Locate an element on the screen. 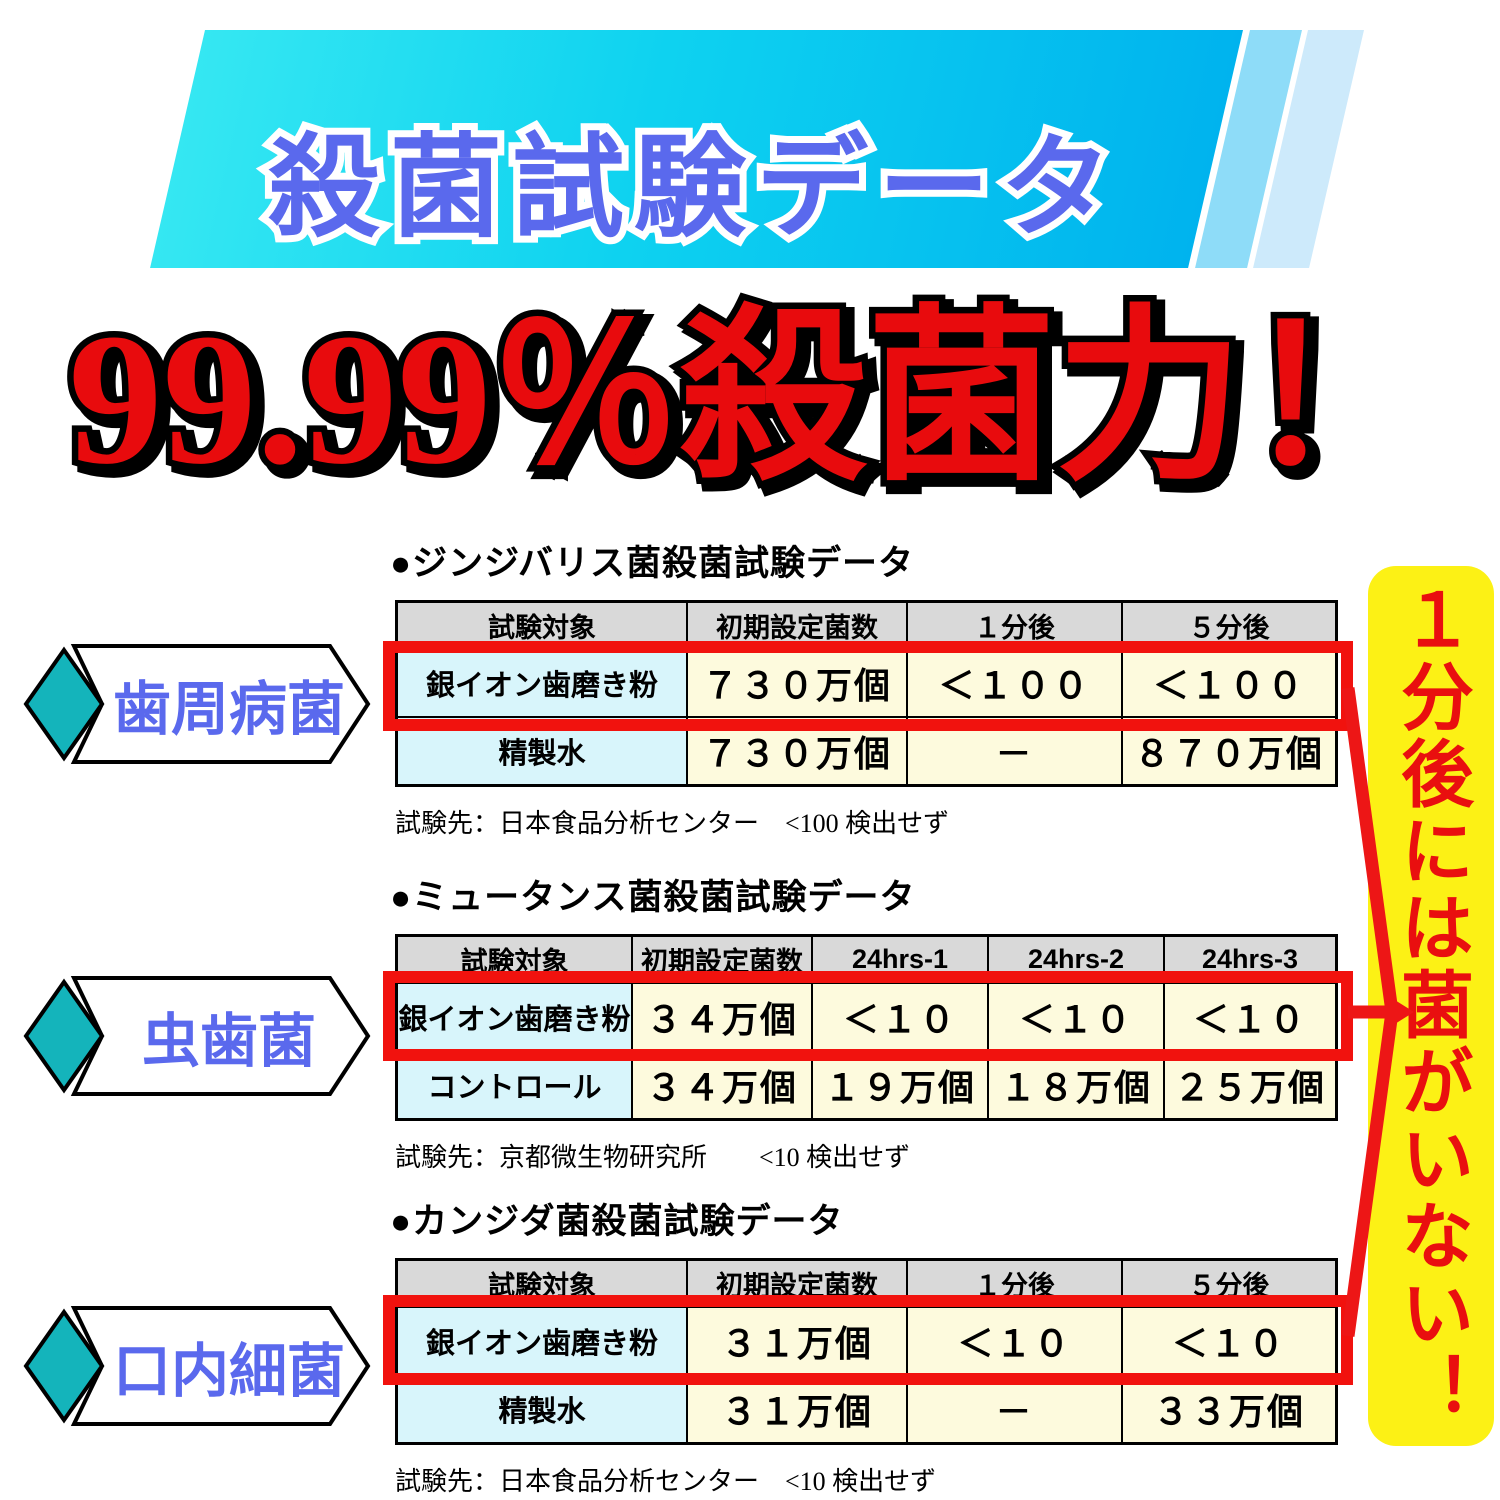 This screenshot has width=1500, height=1500. table-title: ●ジンジバリス菌殺菌試験データ is located at coordinates (652, 563).